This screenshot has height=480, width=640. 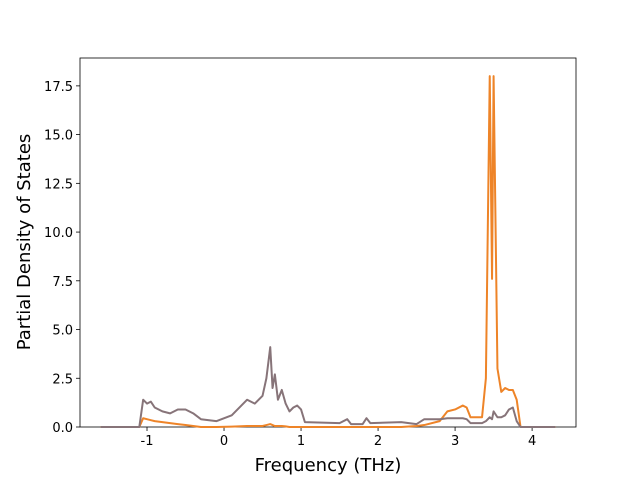 What do you see at coordinates (24, 242) in the screenshot?
I see `y-axis-label: Partial Density of States` at bounding box center [24, 242].